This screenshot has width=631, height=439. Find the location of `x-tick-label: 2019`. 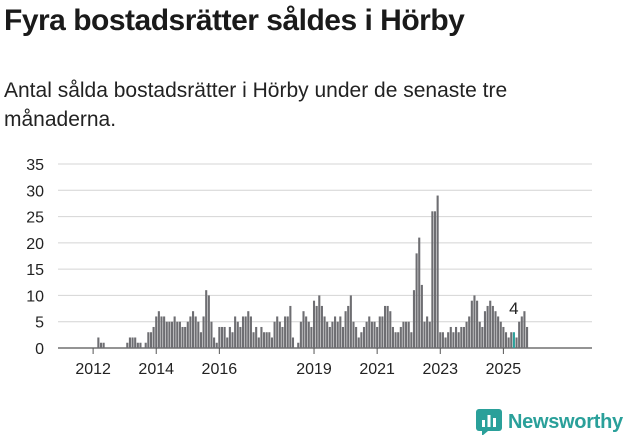

x-tick-label: 2019 is located at coordinates (314, 369).